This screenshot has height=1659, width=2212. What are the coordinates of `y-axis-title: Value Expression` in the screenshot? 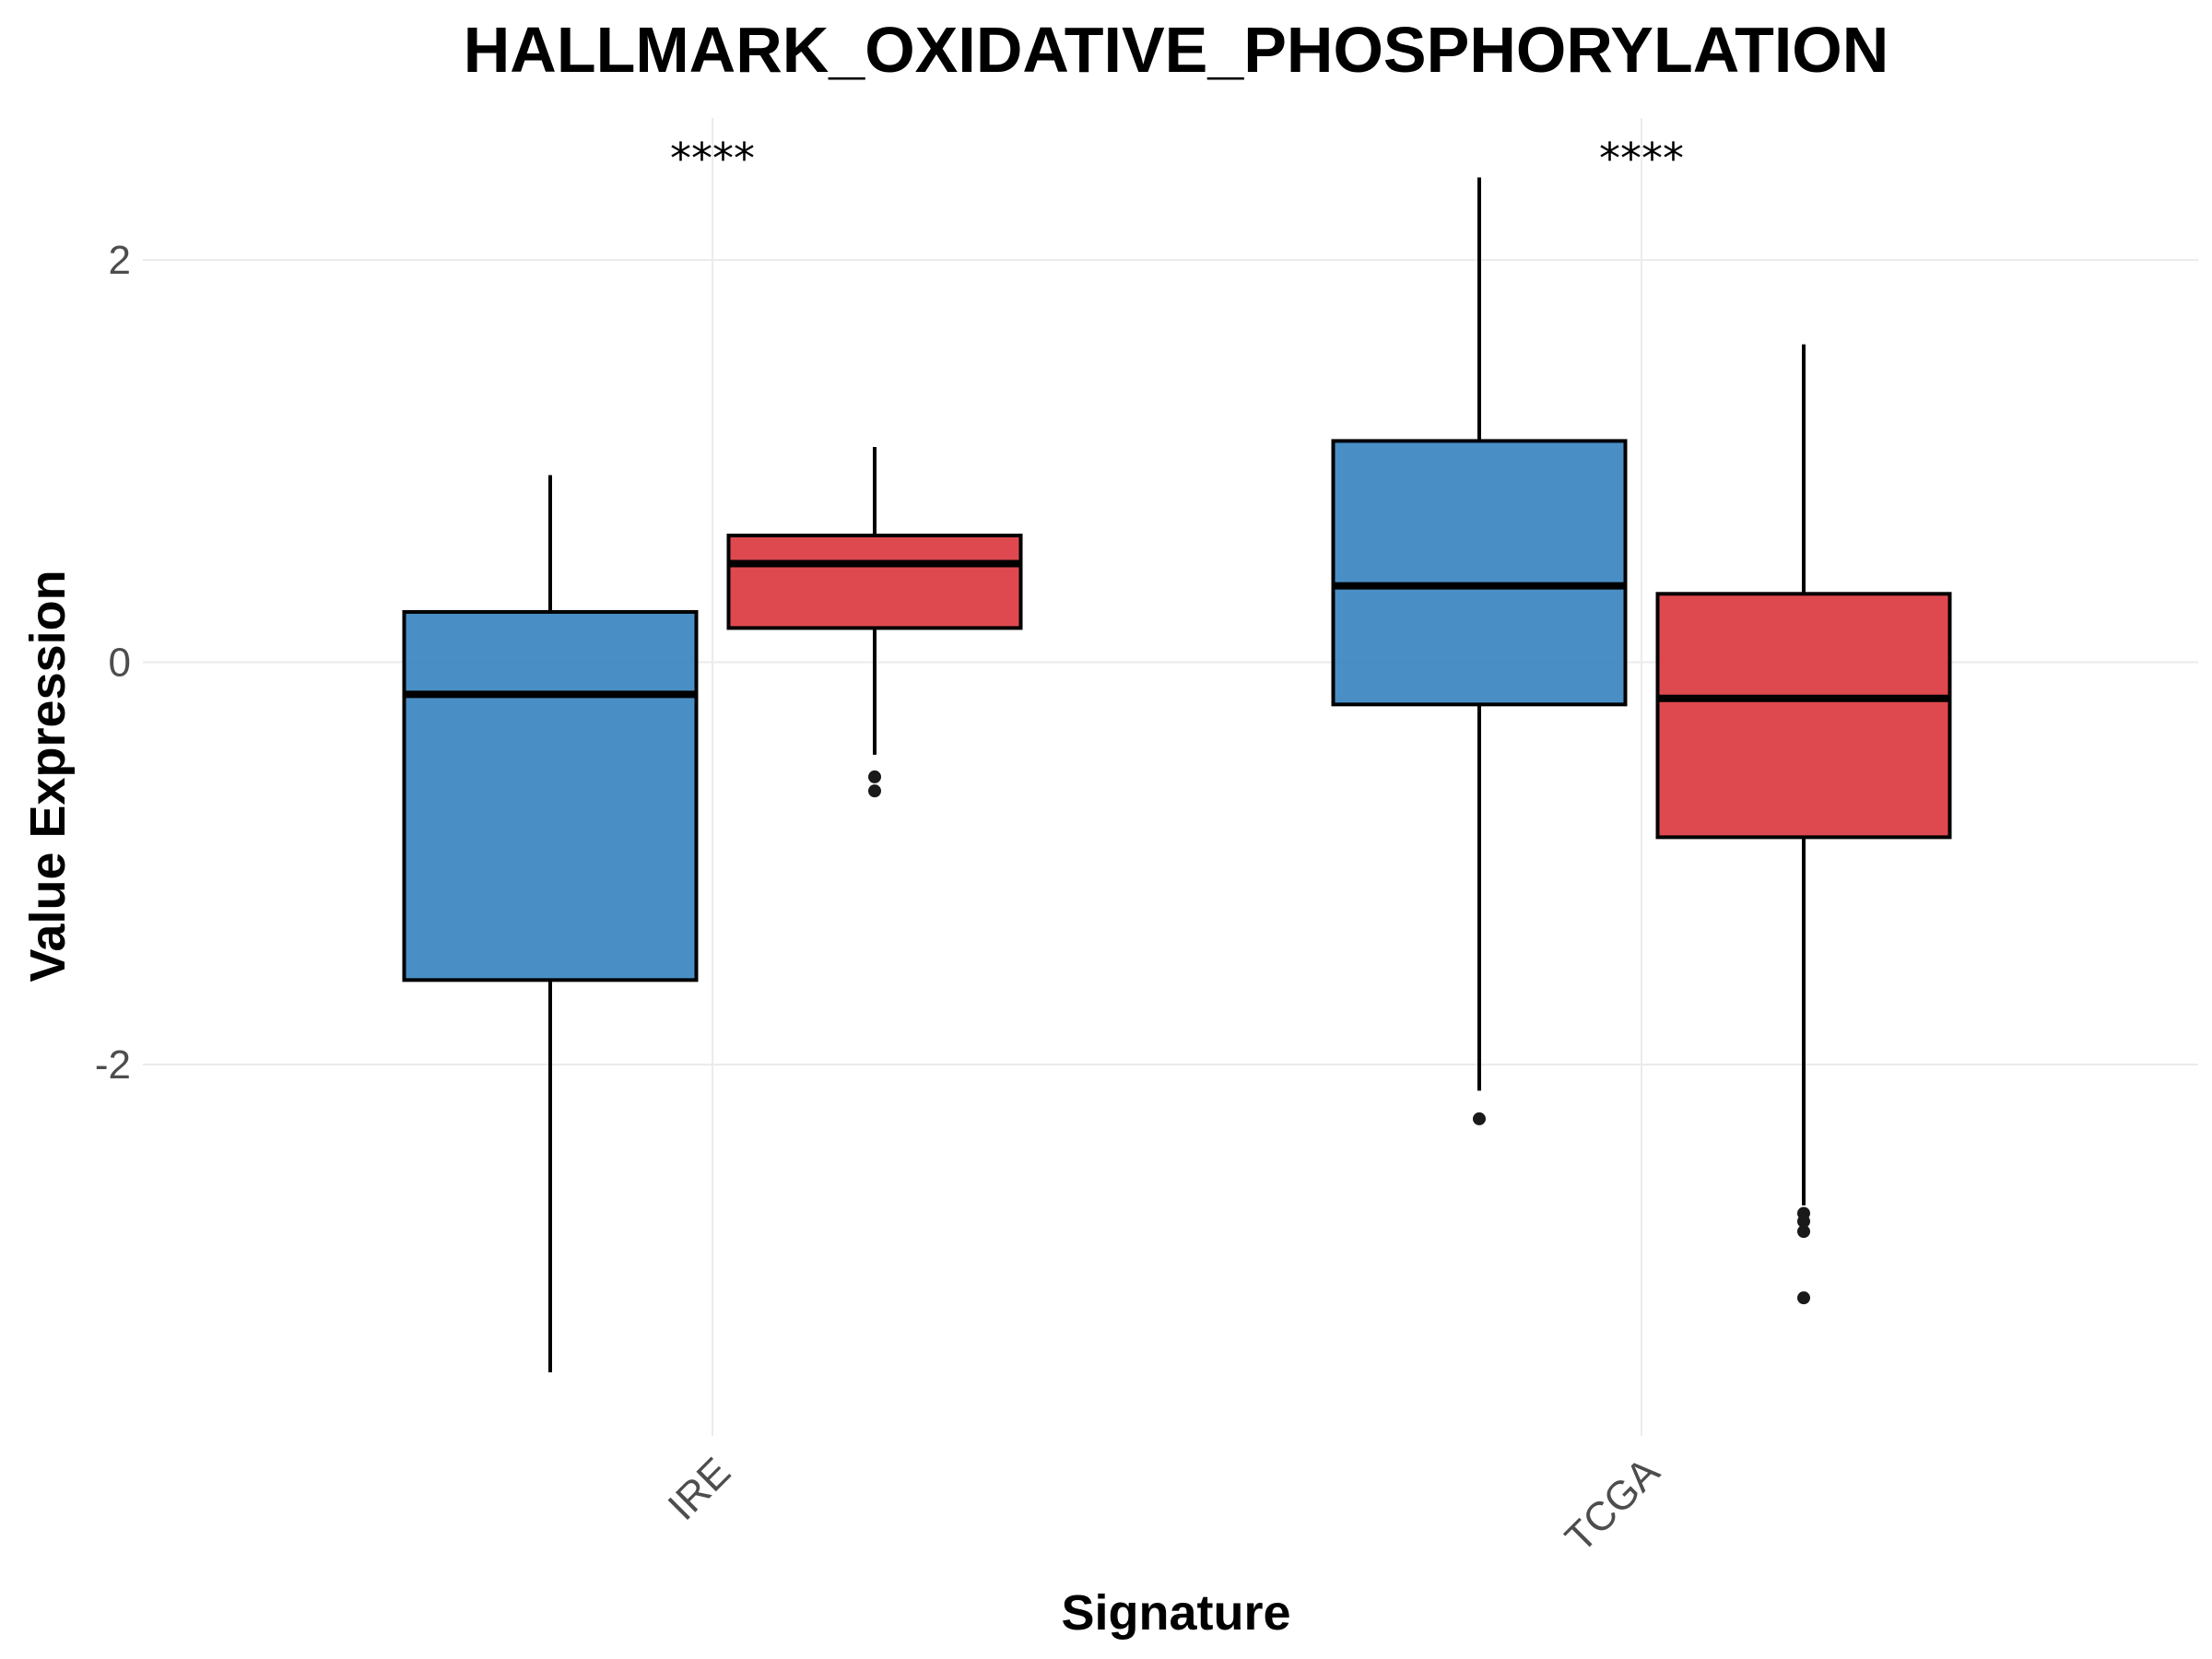 It's located at (48, 776).